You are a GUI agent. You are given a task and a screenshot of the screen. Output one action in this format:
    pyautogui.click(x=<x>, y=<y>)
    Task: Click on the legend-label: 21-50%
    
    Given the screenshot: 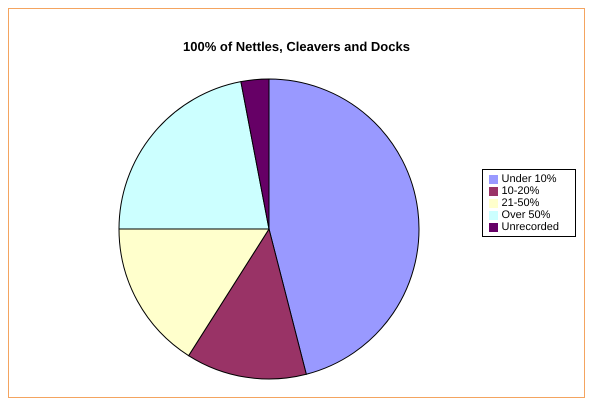 What is the action you would take?
    pyautogui.click(x=521, y=203)
    